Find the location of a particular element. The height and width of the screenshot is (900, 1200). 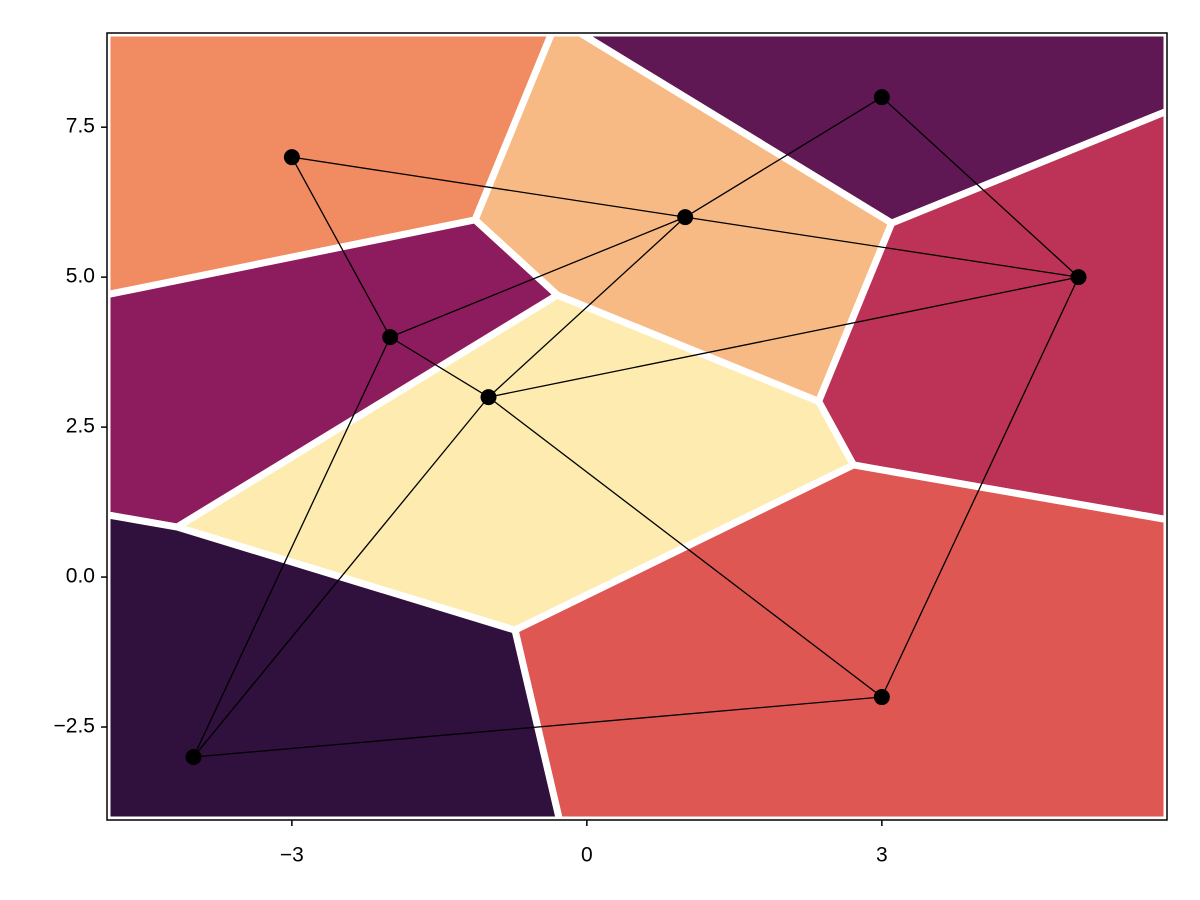

x-tick-label: 3 is located at coordinates (882, 855).